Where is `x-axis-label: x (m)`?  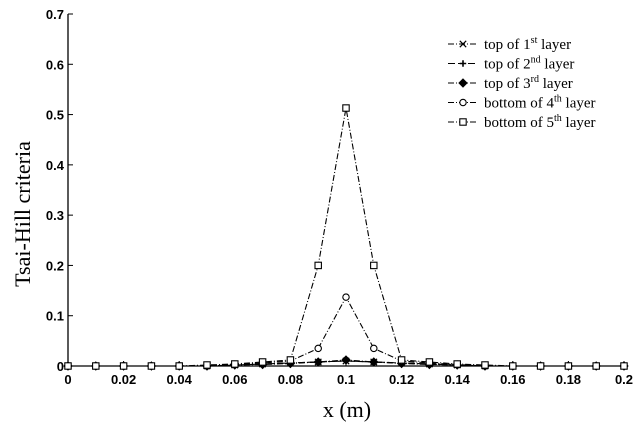 x-axis-label: x (m) is located at coordinates (347, 409).